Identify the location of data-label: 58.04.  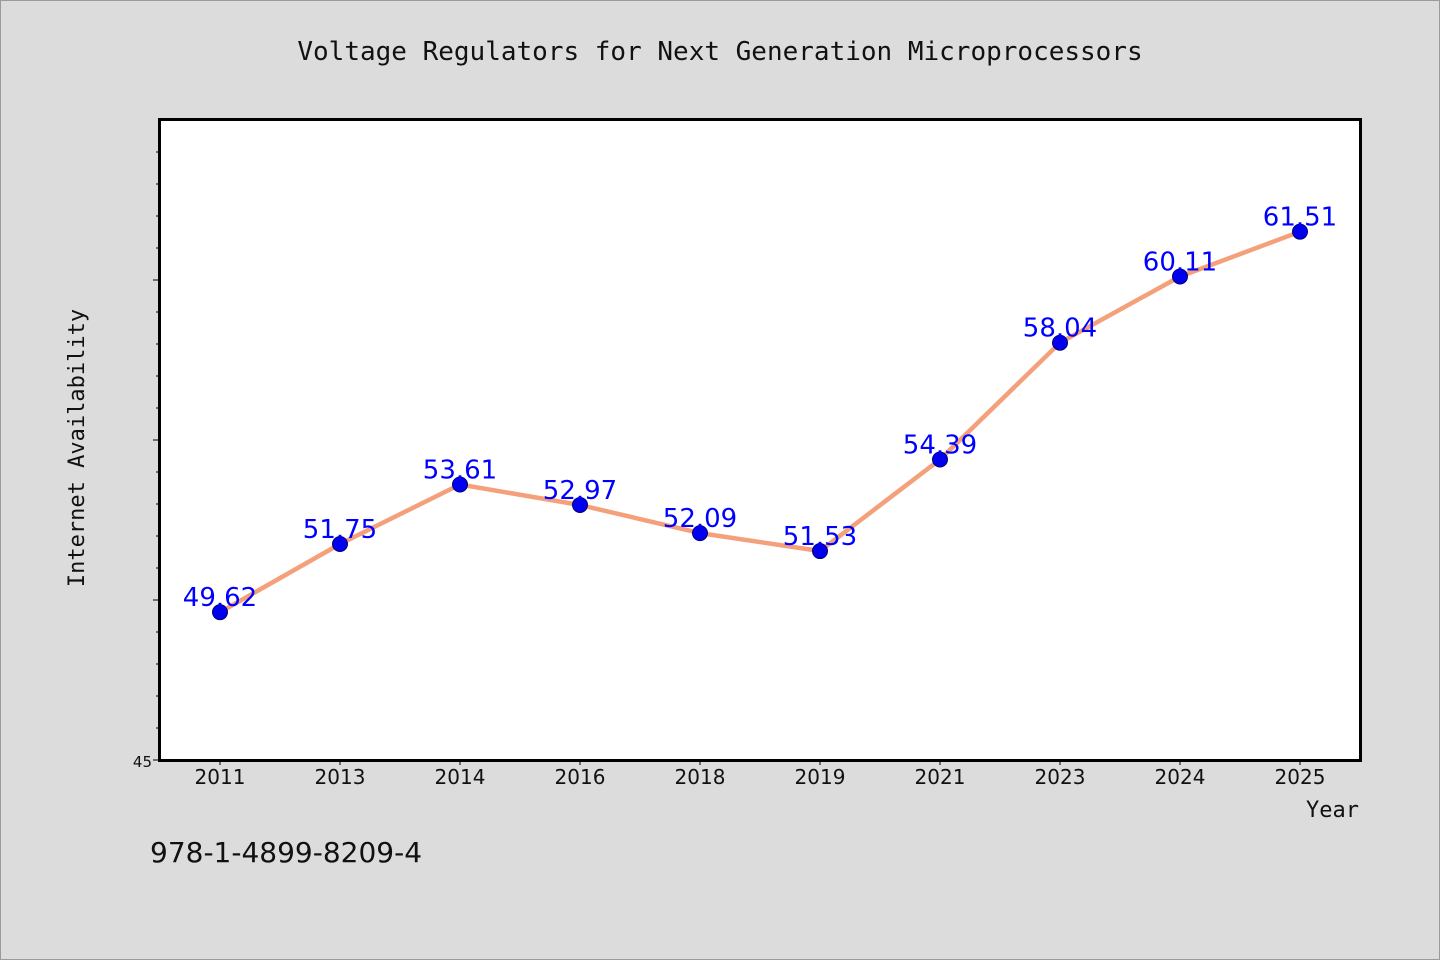
(1060, 329).